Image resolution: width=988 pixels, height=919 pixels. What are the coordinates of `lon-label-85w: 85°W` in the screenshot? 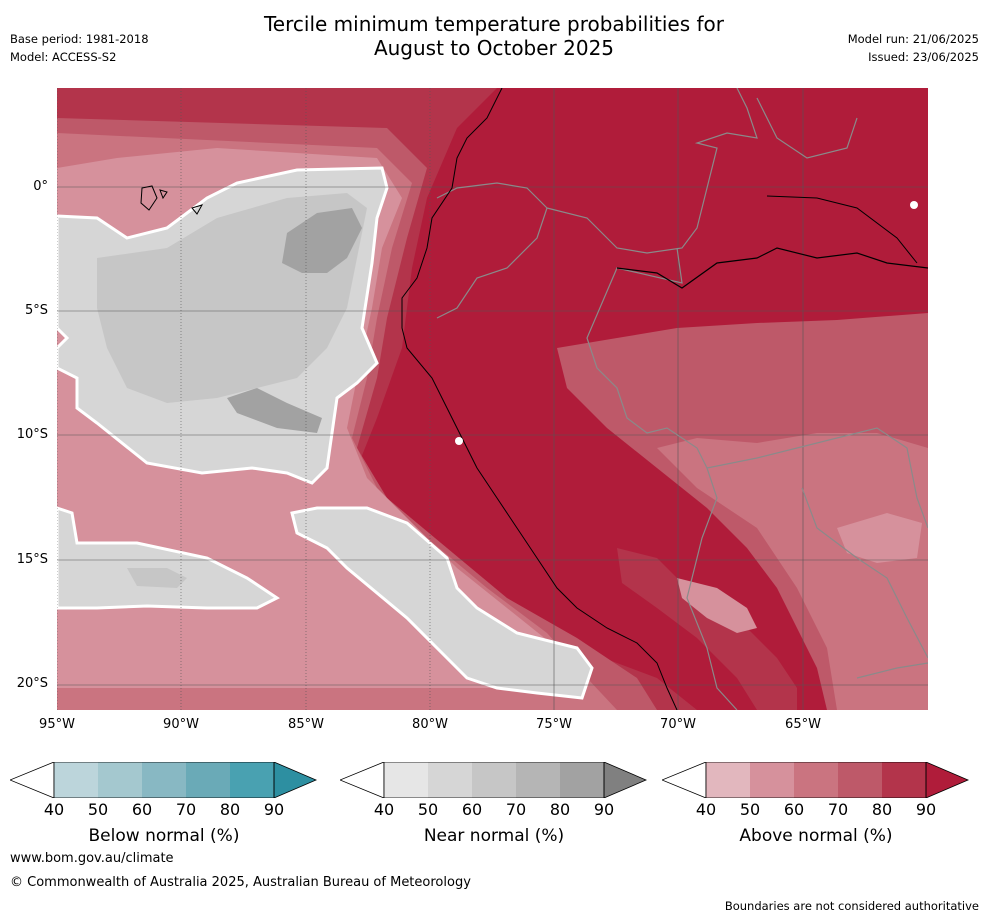 It's located at (306, 724).